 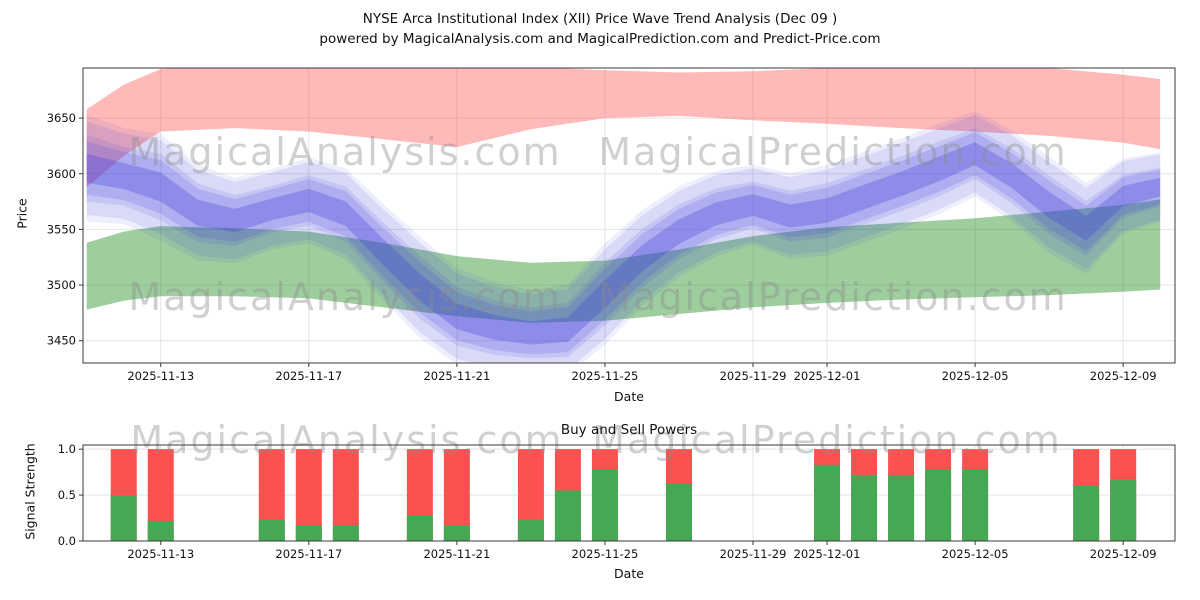 I want to click on price-x-tick-label: 2025-12-09, so click(x=1123, y=376).